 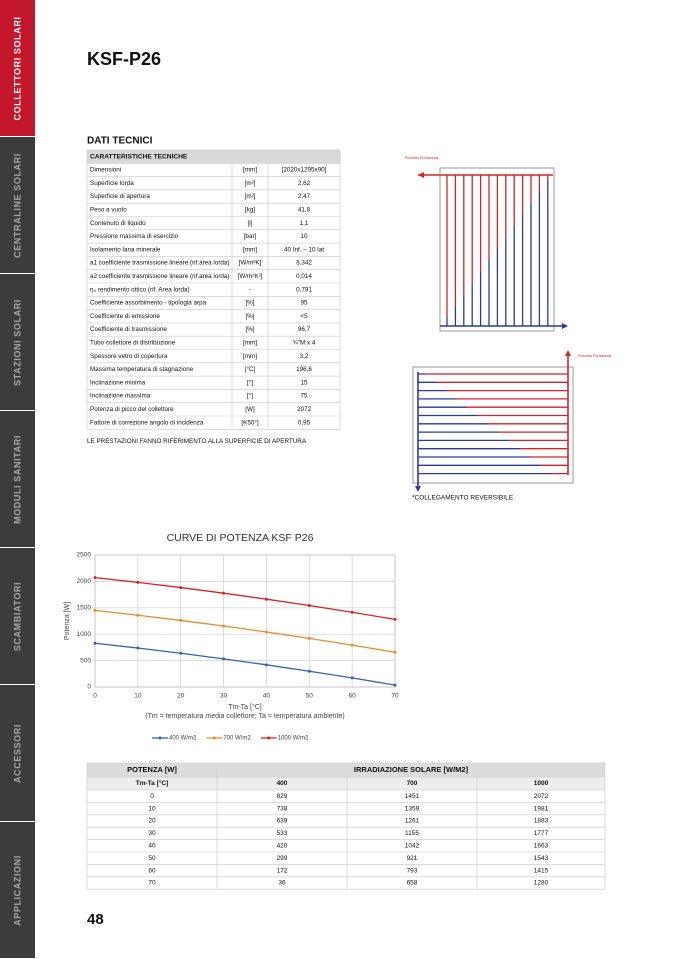 What do you see at coordinates (541, 858) in the screenshot?
I see `power-cell: 1543` at bounding box center [541, 858].